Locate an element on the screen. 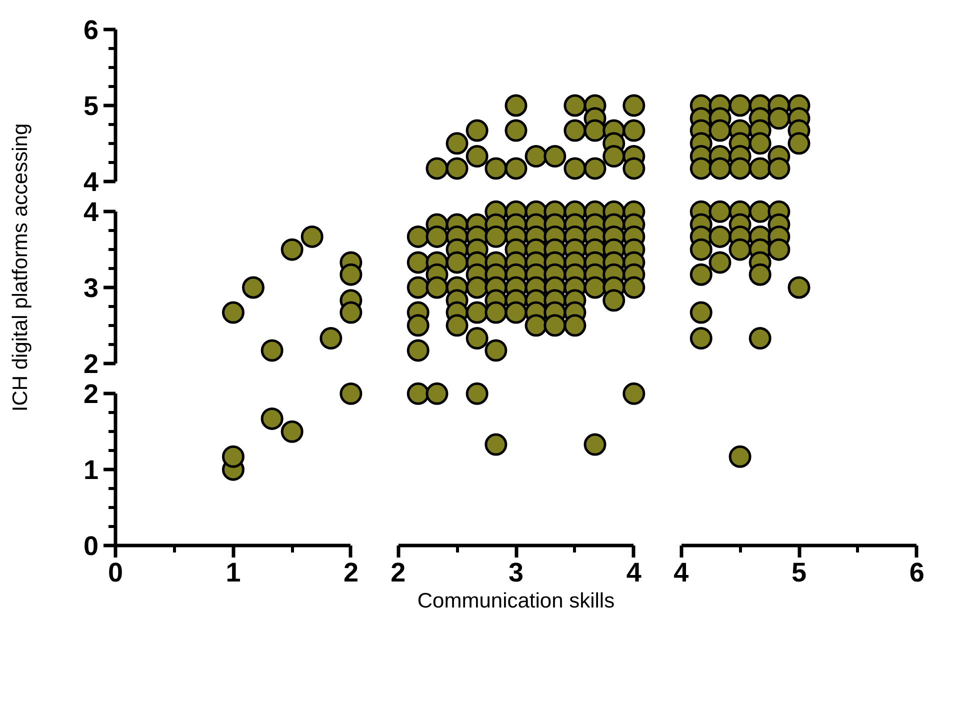 Image resolution: width=972 pixels, height=713 pixels. y-axis-title: ICH digital platforms accessing is located at coordinates (20, 267).